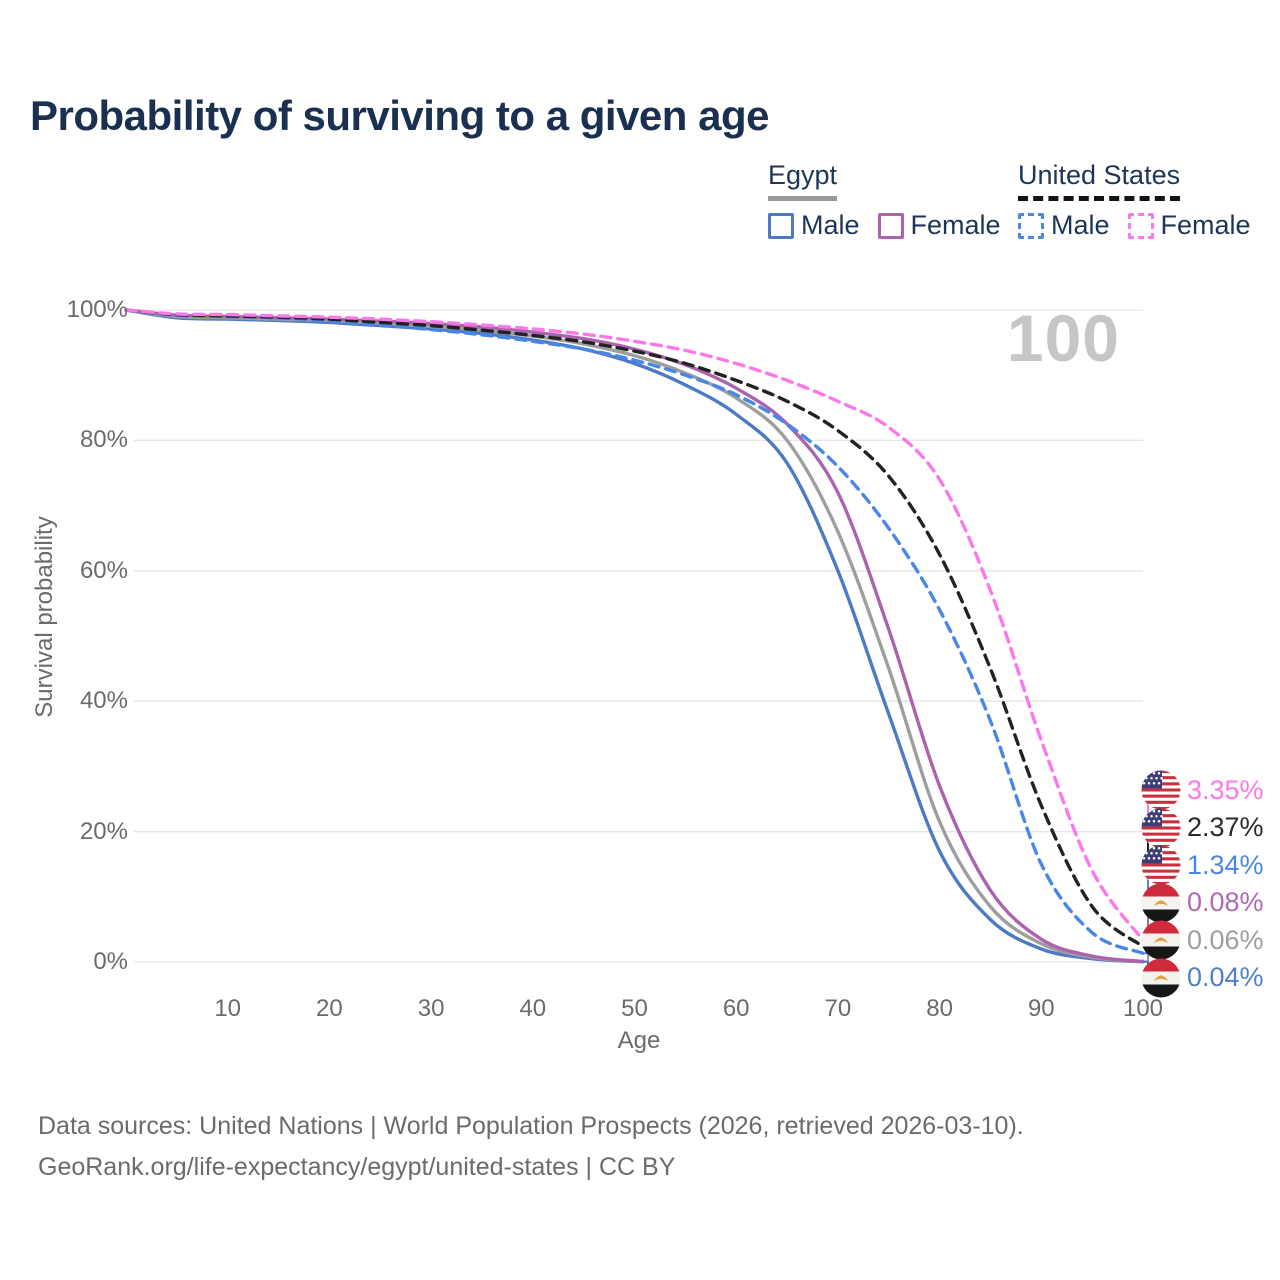 This screenshot has width=1280, height=1280. What do you see at coordinates (838, 1008) in the screenshot?
I see `x-tick-label: 70` at bounding box center [838, 1008].